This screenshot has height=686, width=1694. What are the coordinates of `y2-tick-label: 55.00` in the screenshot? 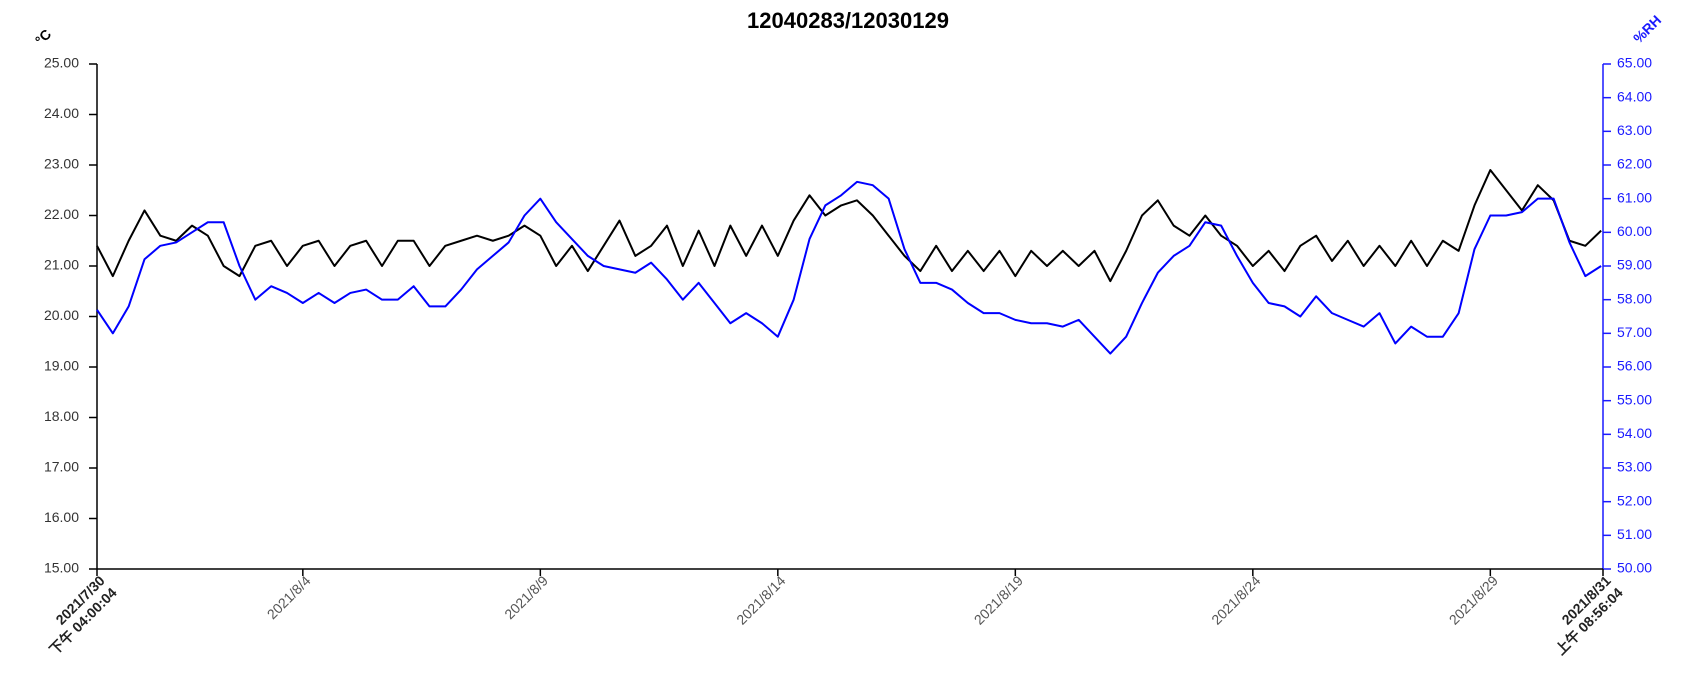 It's located at (1634, 399).